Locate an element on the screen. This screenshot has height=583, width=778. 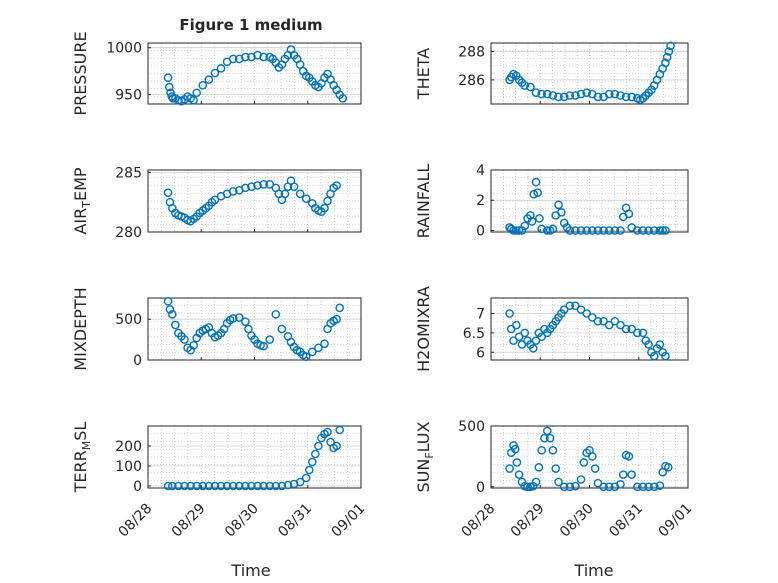
y-tick-label: 288 is located at coordinates (471, 53).